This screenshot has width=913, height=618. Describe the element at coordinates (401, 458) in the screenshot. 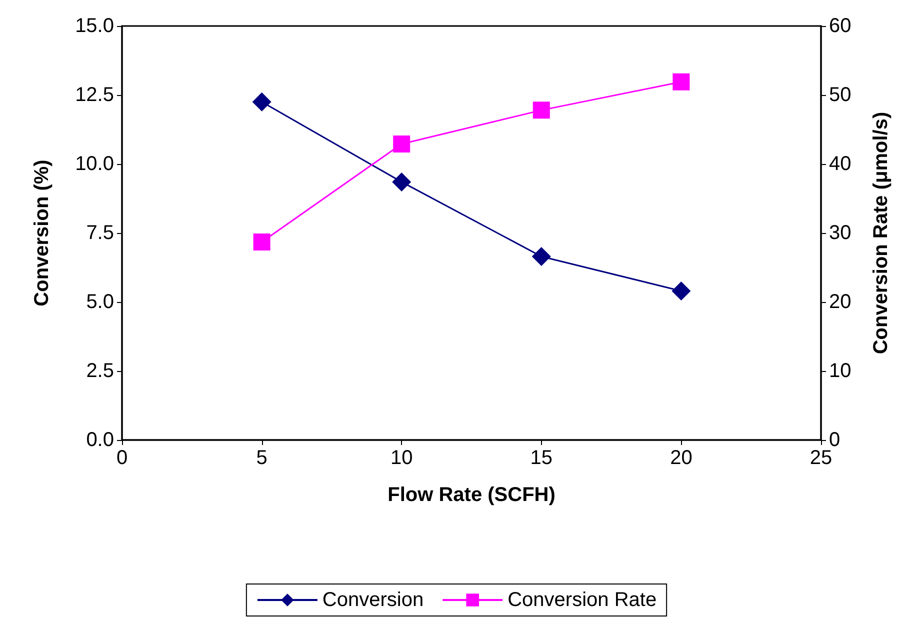

I see `x-tick-label: 10` at that location.